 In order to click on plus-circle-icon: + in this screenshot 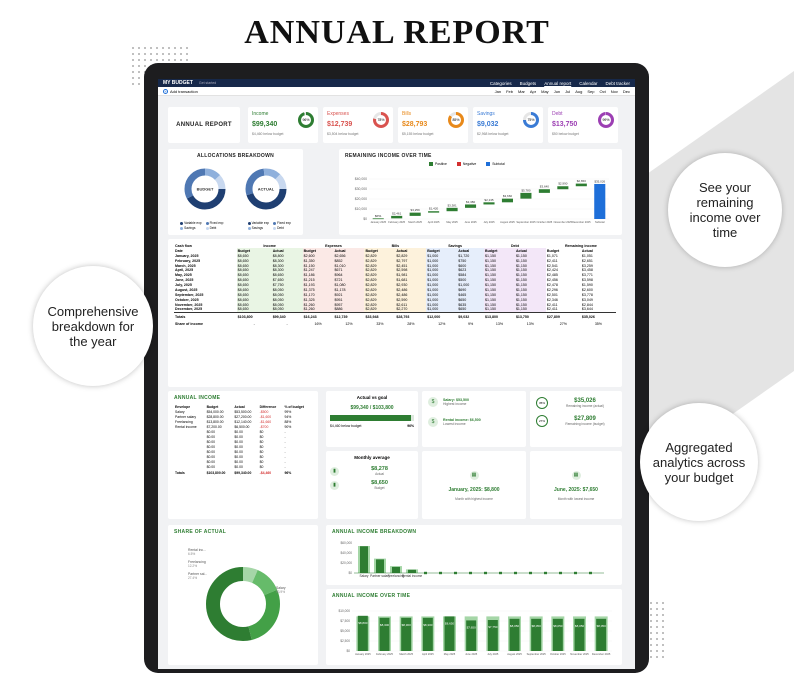, I will do `click(165, 91)`.